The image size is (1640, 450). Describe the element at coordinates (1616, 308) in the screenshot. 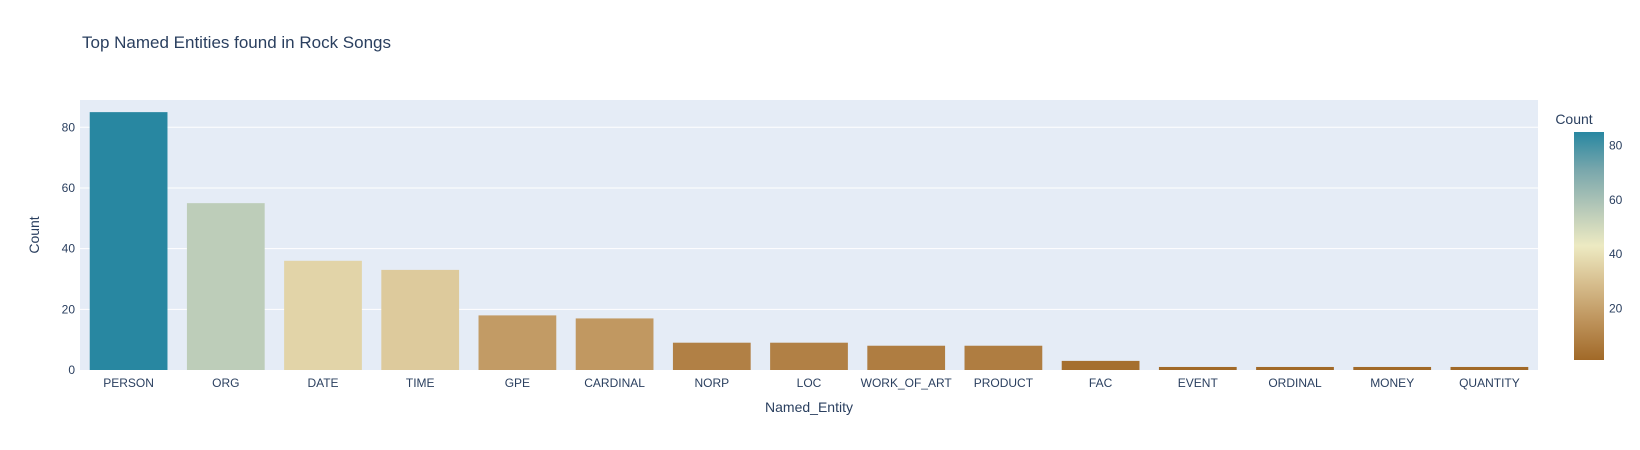

I see `colorbar-tick-label: 20` at that location.